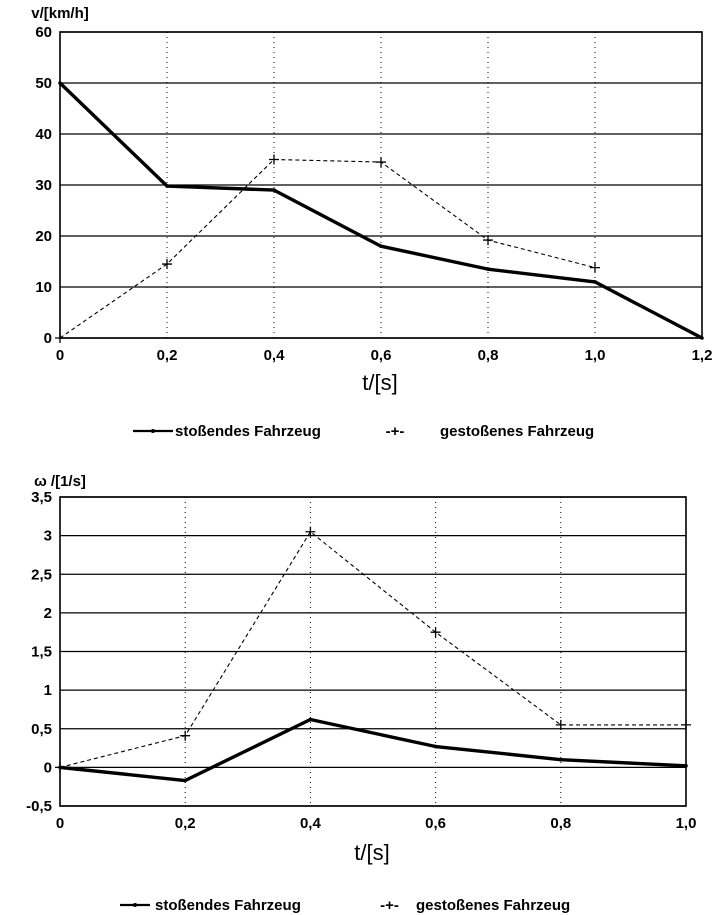 The width and height of the screenshot is (719, 915). What do you see at coordinates (48, 690) in the screenshot?
I see `y-tick-label: 1` at bounding box center [48, 690].